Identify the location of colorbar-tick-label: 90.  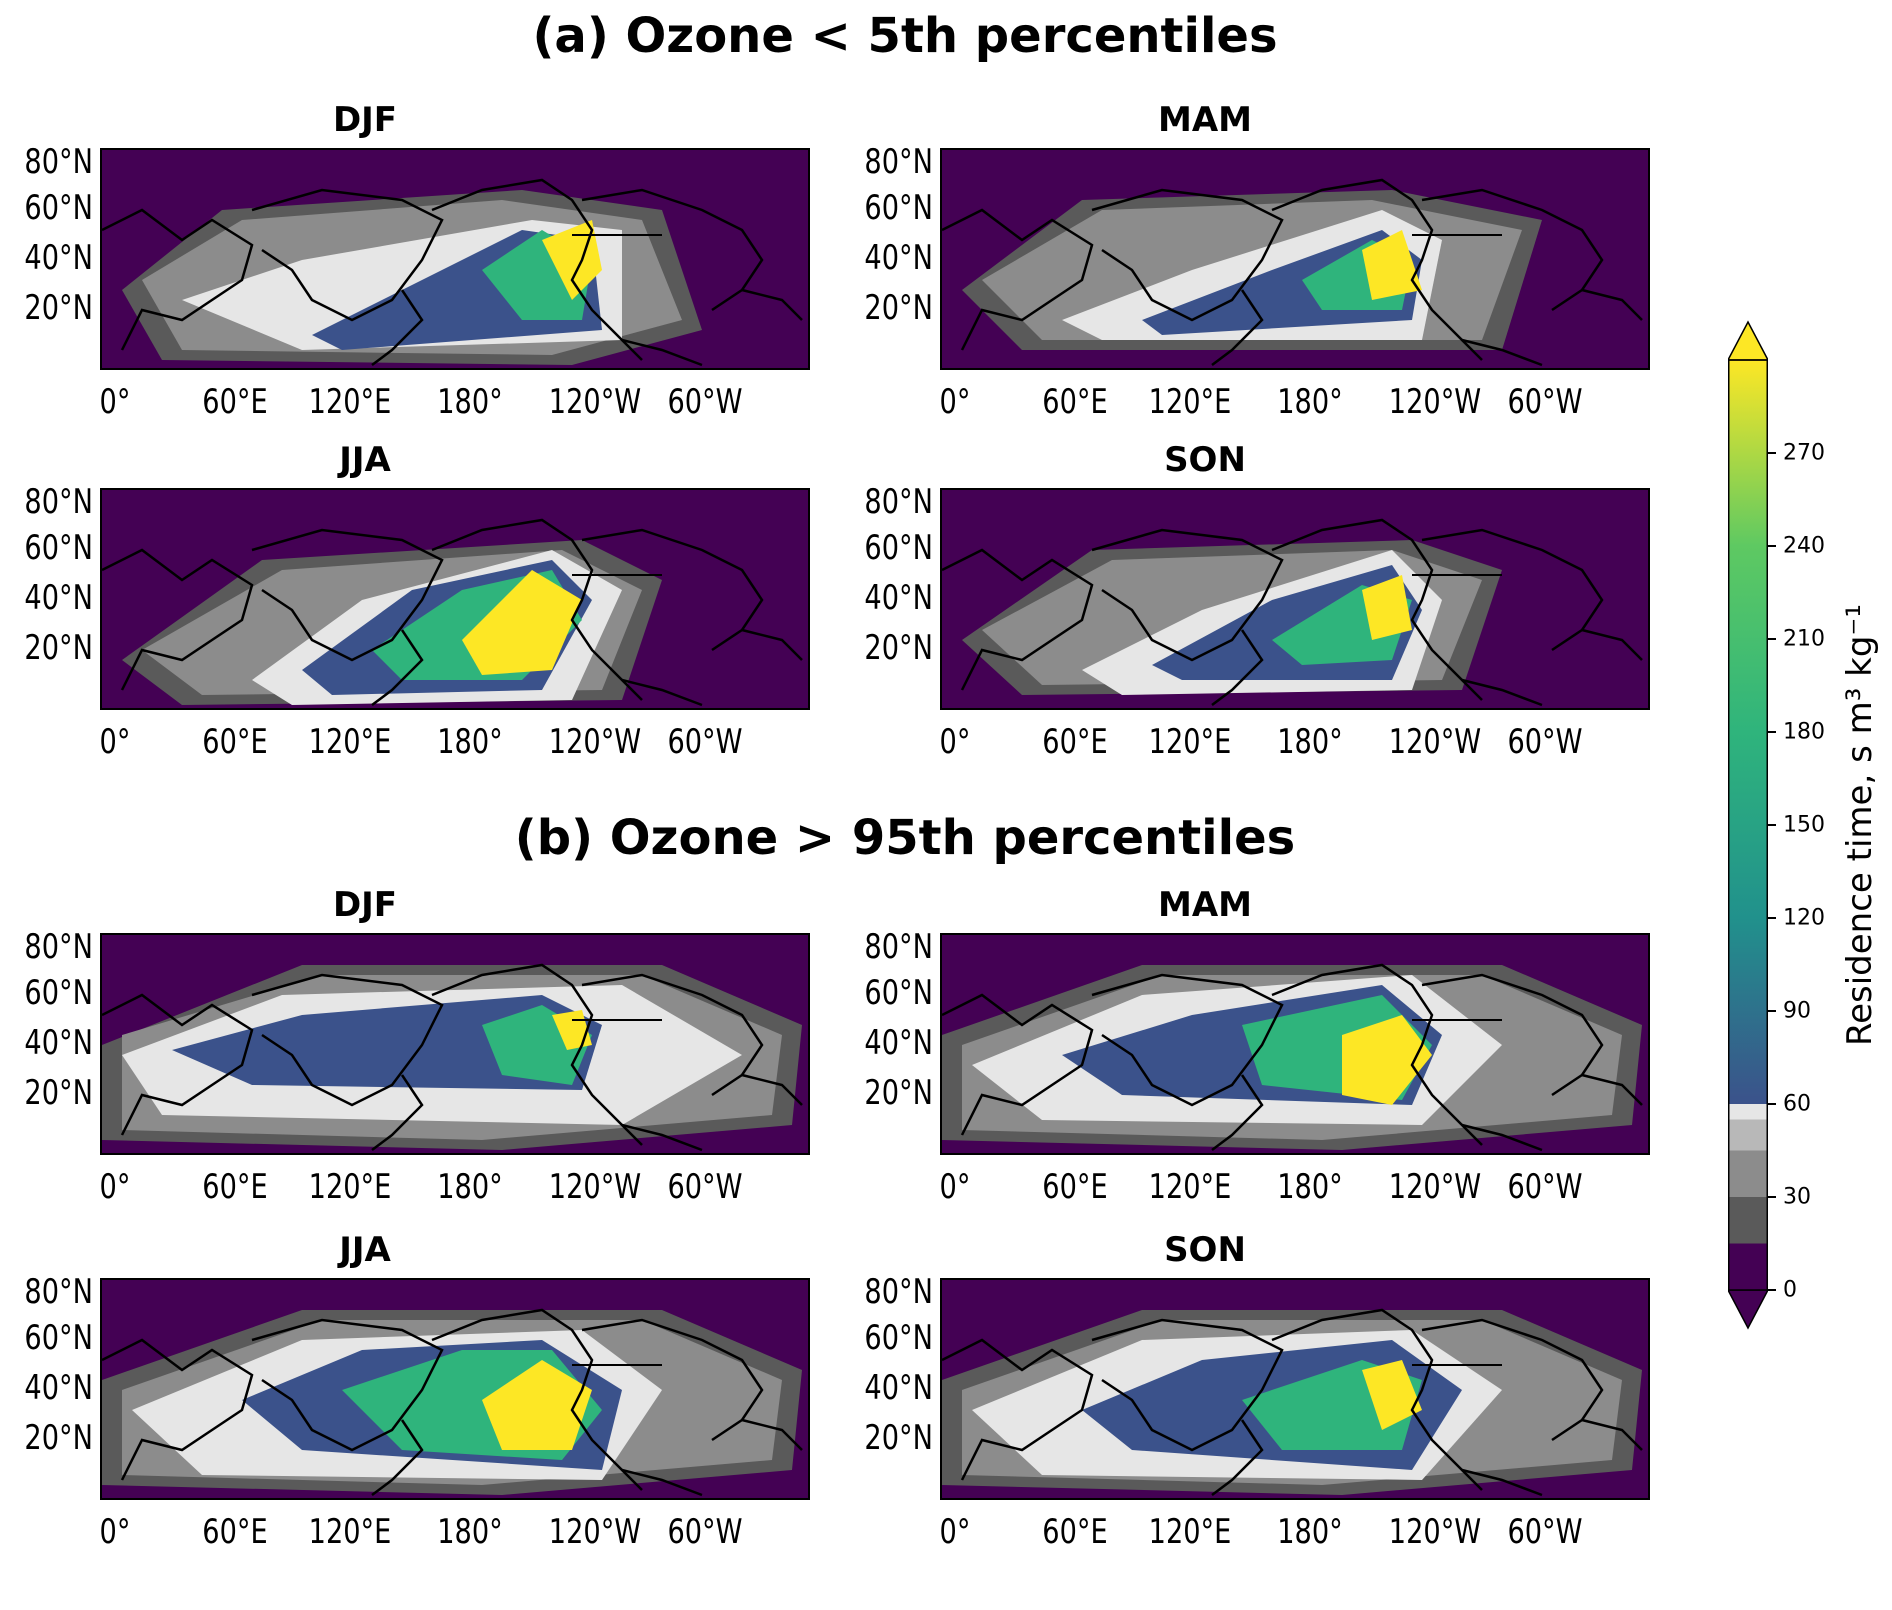
(1797, 1011).